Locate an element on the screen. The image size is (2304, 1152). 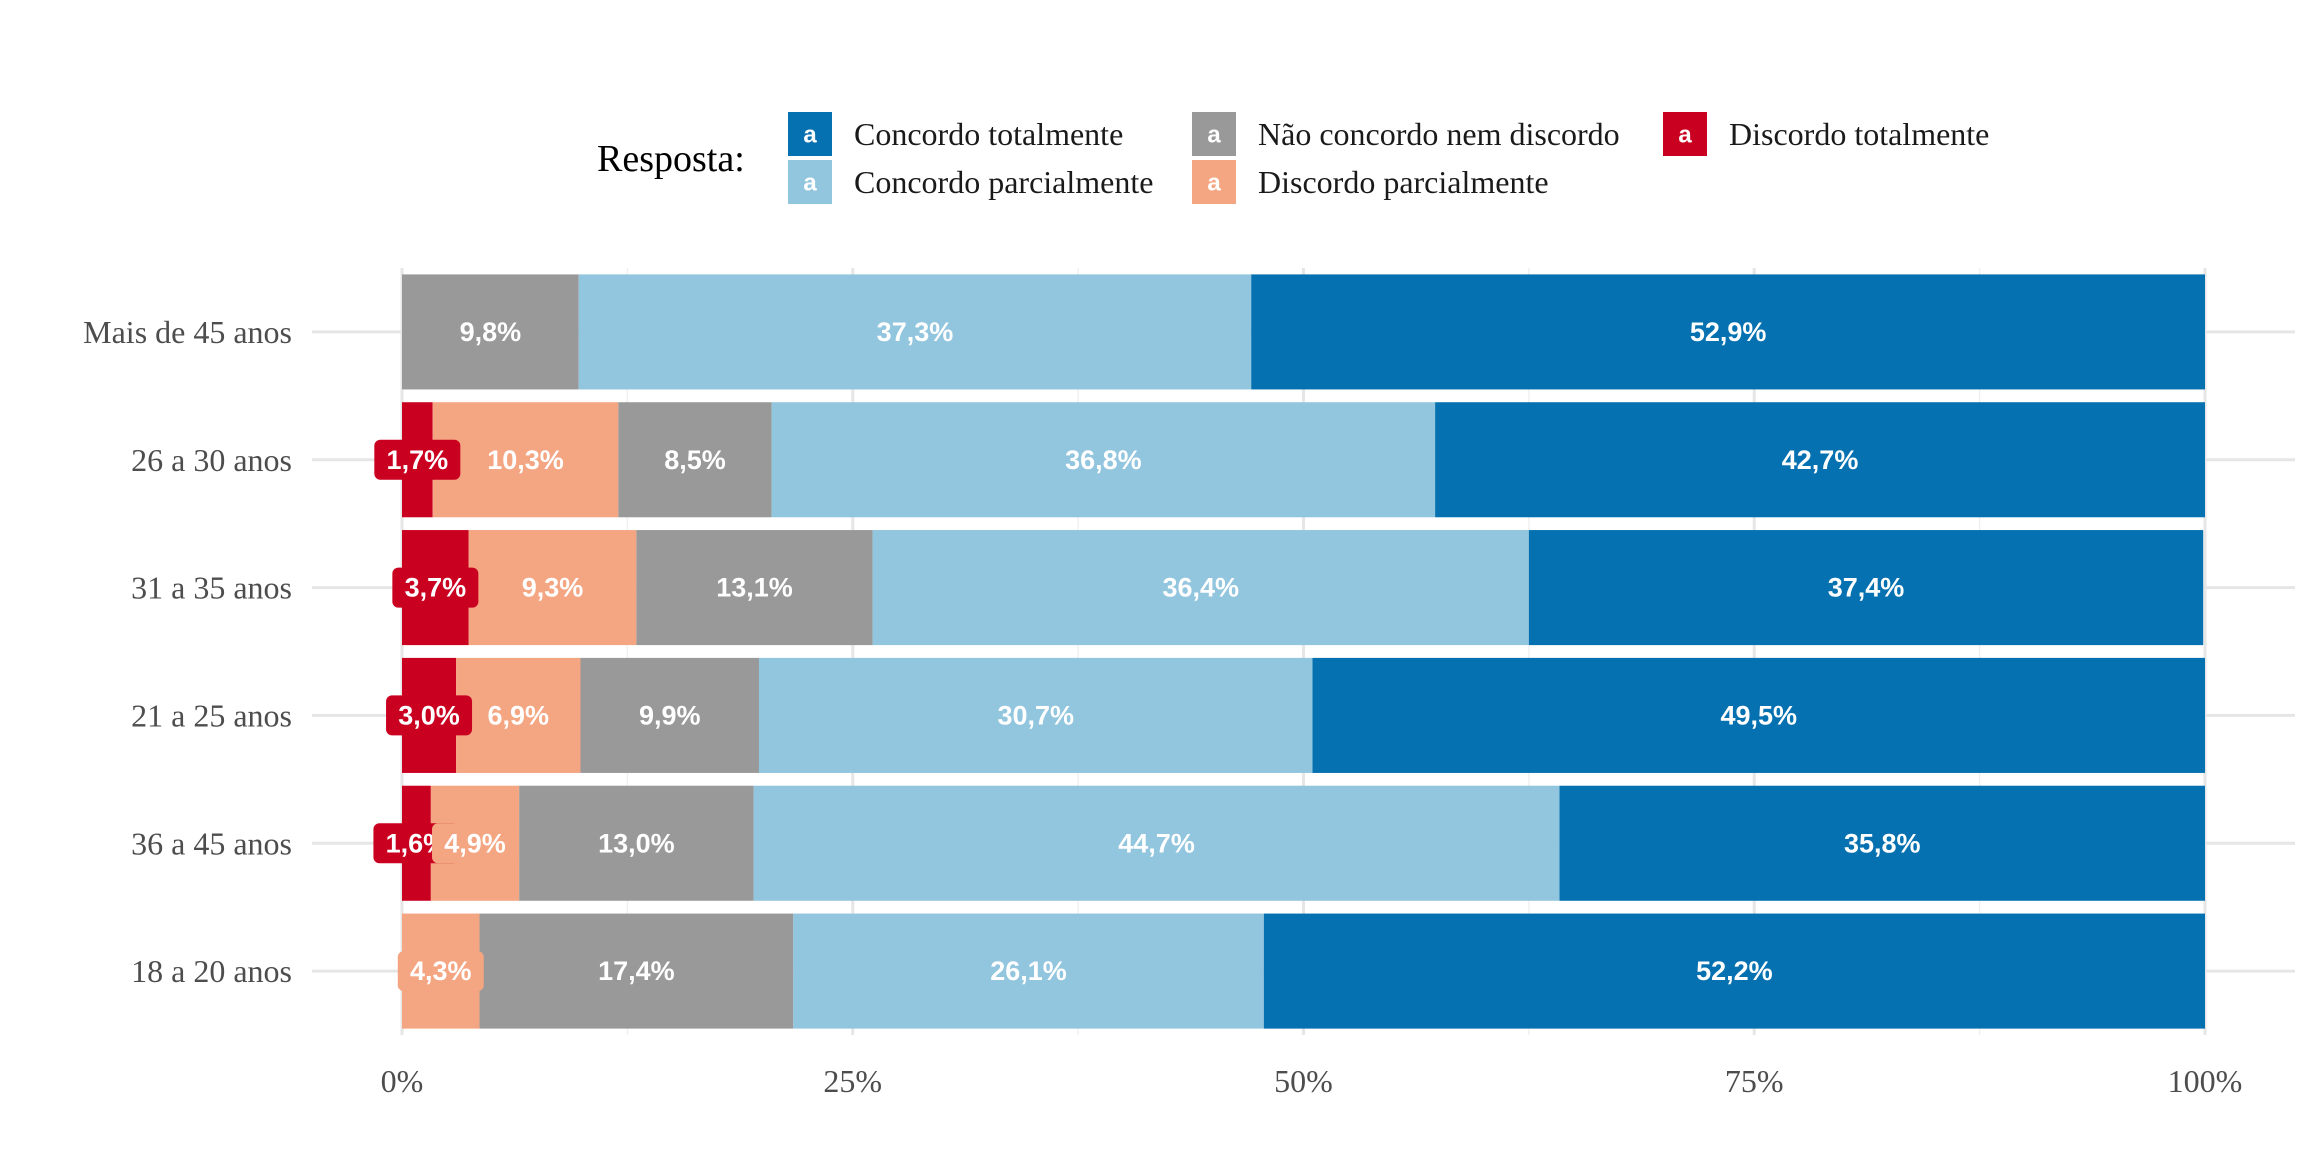
data-label: 17,4% is located at coordinates (636, 971).